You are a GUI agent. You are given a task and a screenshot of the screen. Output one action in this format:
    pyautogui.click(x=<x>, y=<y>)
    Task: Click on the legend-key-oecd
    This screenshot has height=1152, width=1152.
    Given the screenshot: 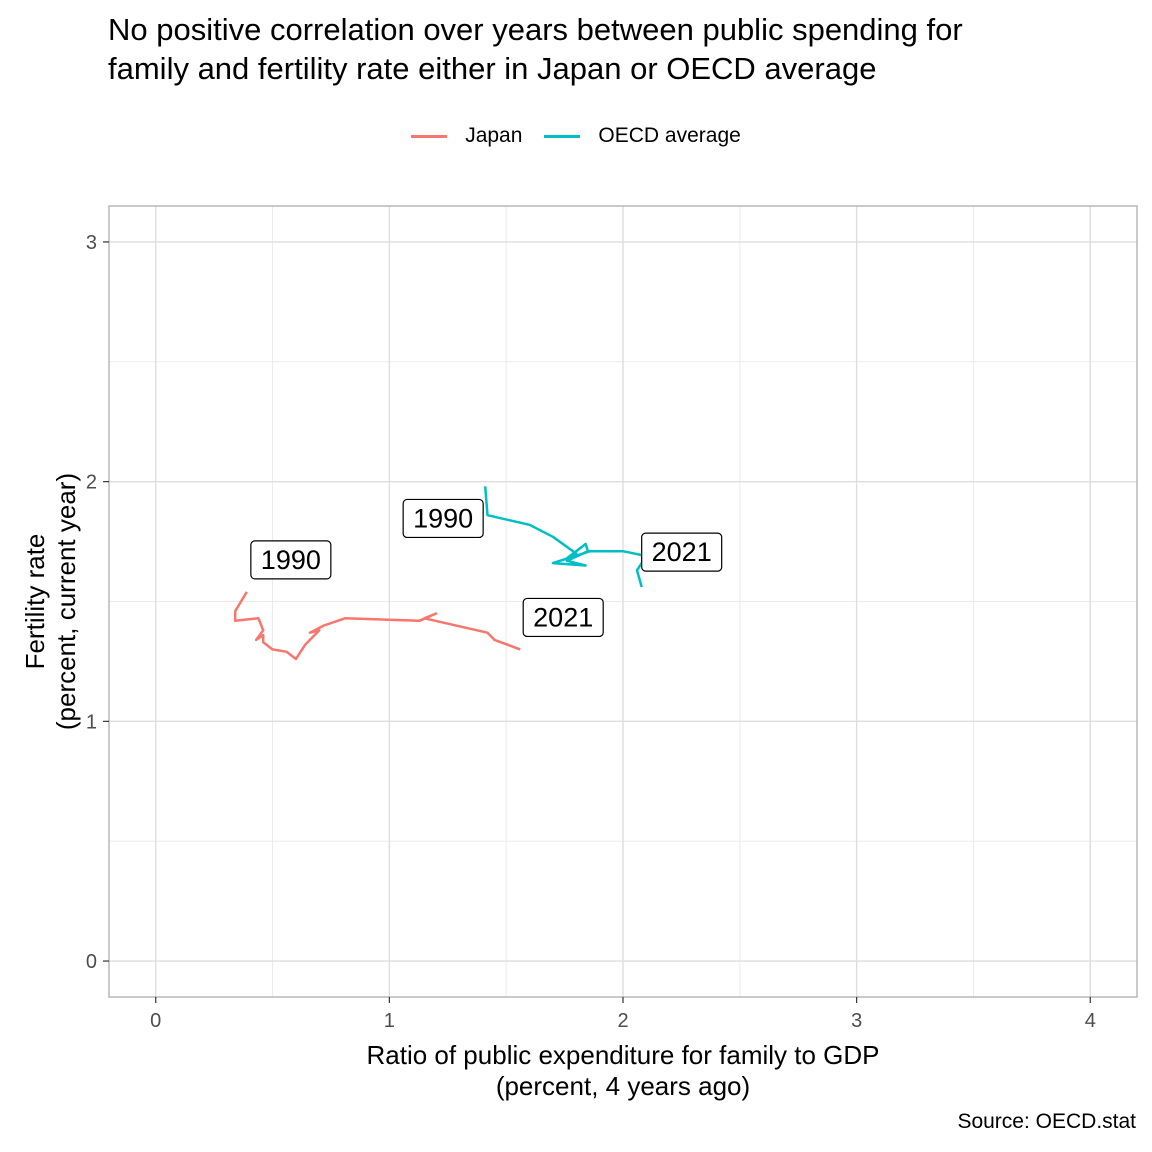 What is the action you would take?
    pyautogui.click(x=562, y=136)
    